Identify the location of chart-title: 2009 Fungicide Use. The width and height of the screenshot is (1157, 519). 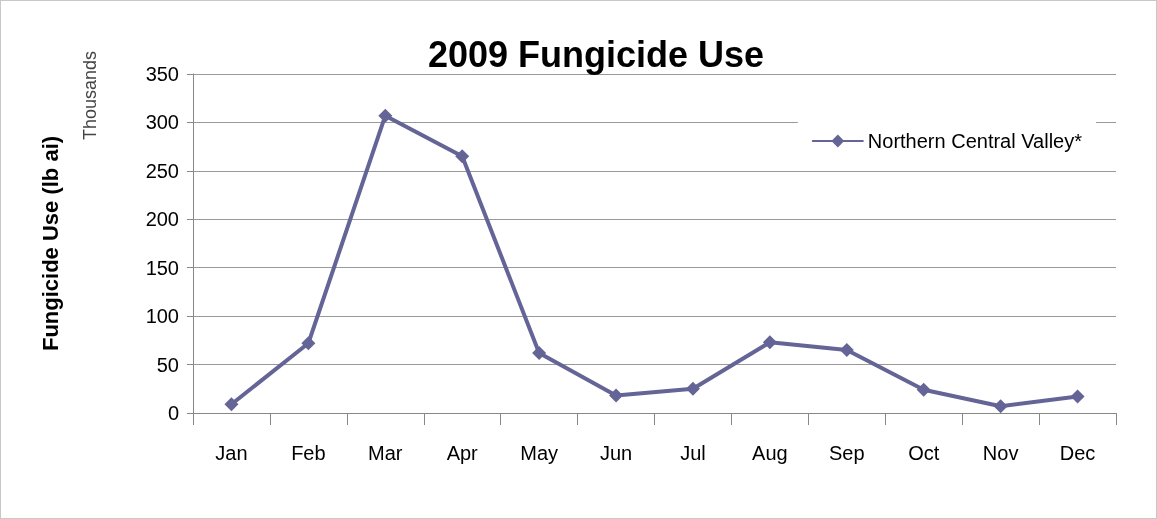
(596, 54).